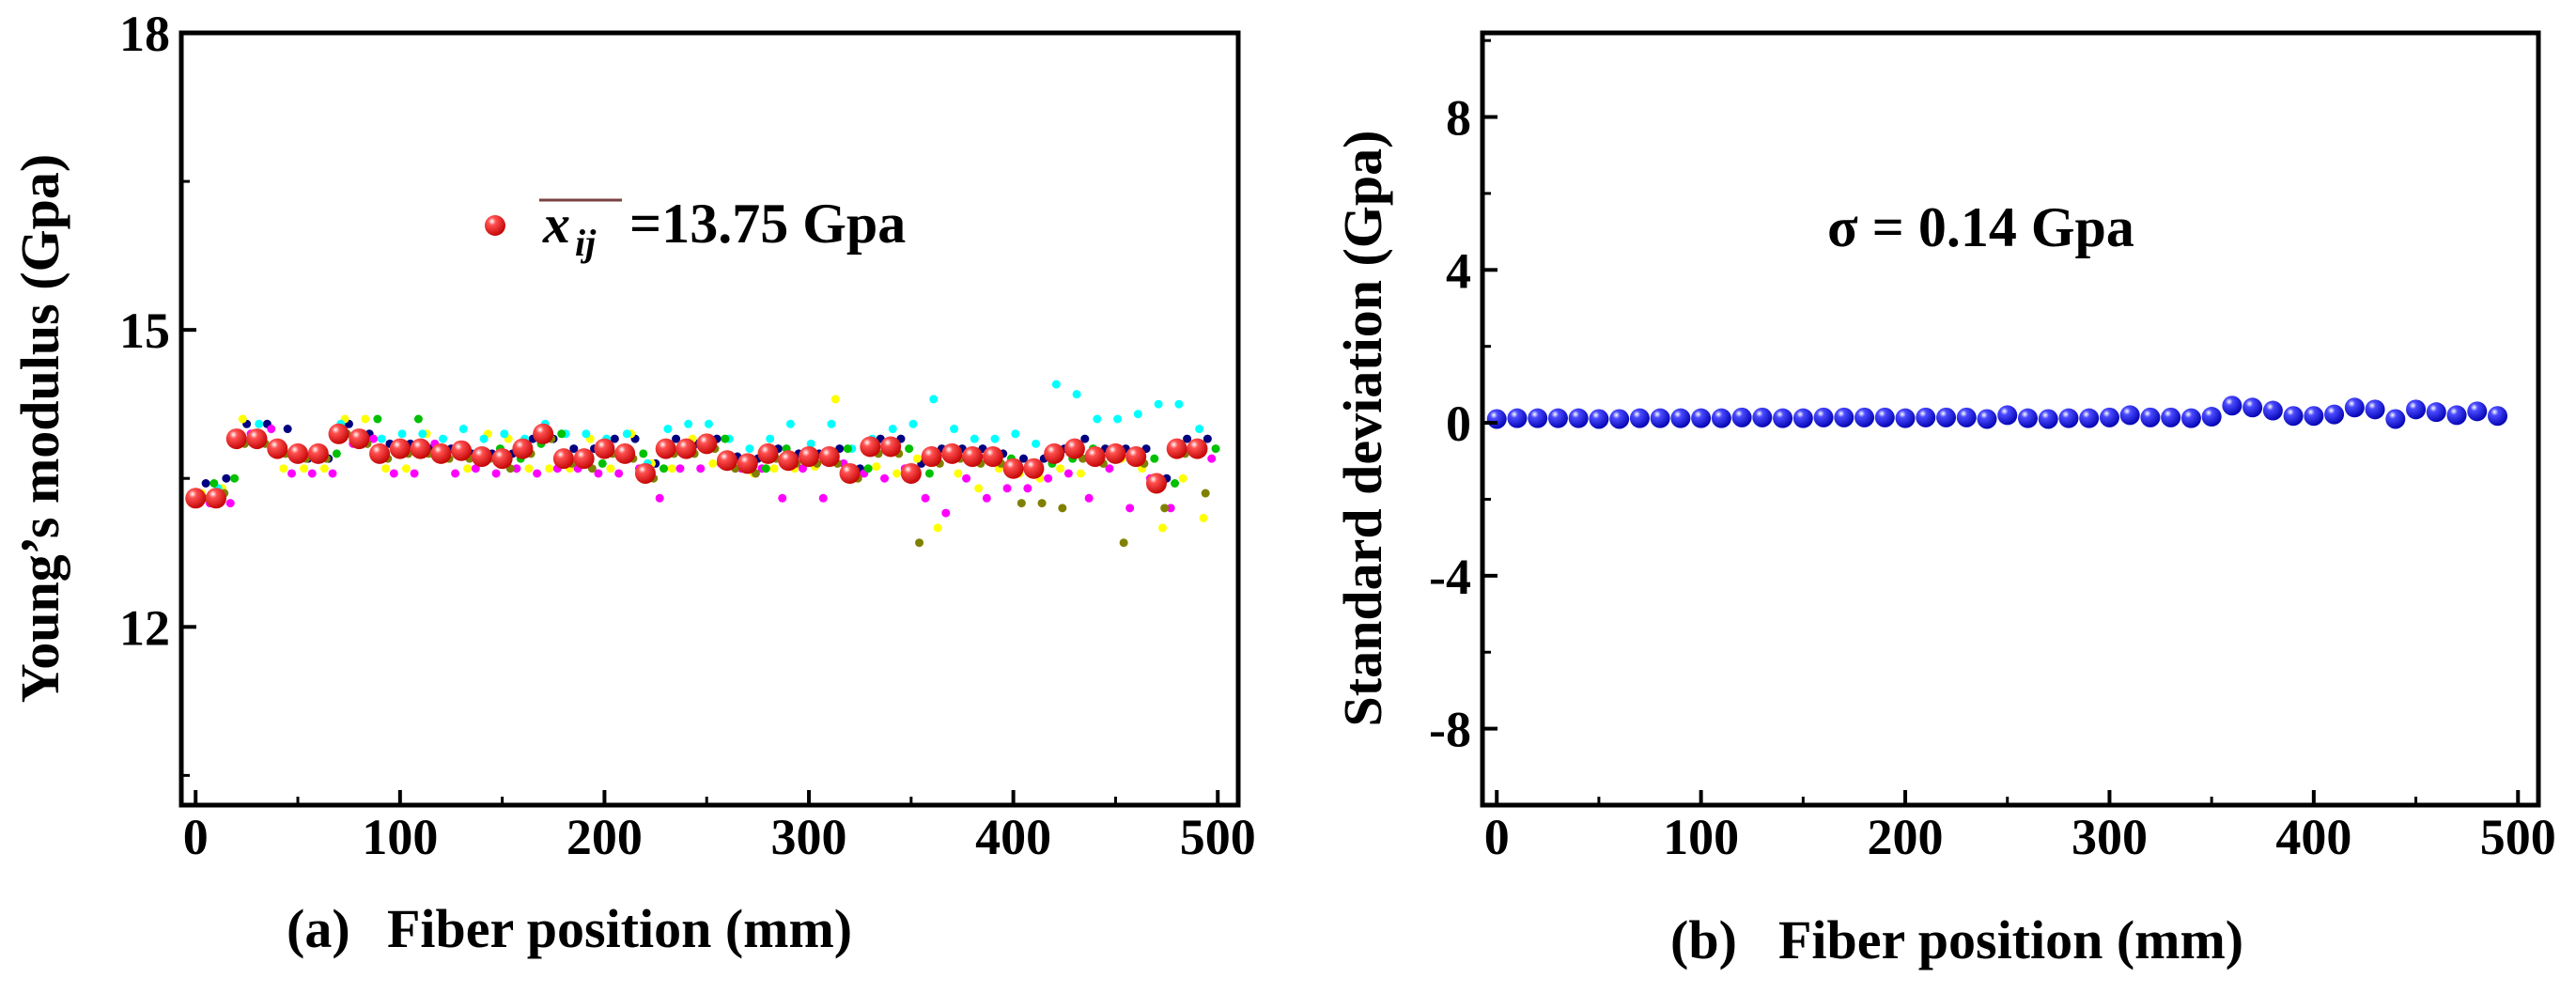 The height and width of the screenshot is (993, 2576). I want to click on annotation-mean-symbol: x, so click(556, 224).